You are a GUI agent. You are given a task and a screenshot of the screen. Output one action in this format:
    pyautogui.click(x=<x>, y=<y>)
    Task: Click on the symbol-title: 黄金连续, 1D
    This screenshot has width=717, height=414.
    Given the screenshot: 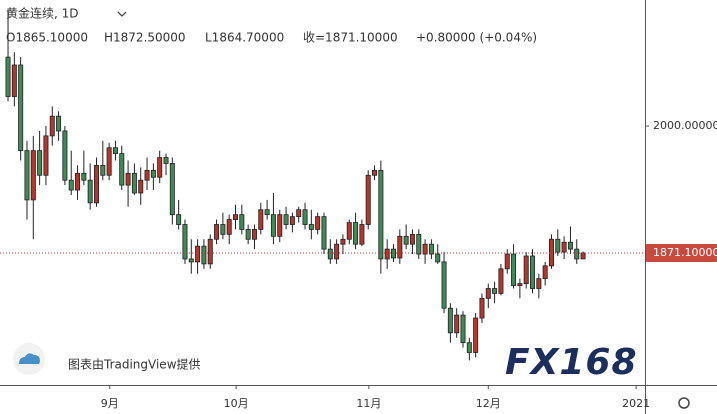 What is the action you would take?
    pyautogui.click(x=42, y=13)
    